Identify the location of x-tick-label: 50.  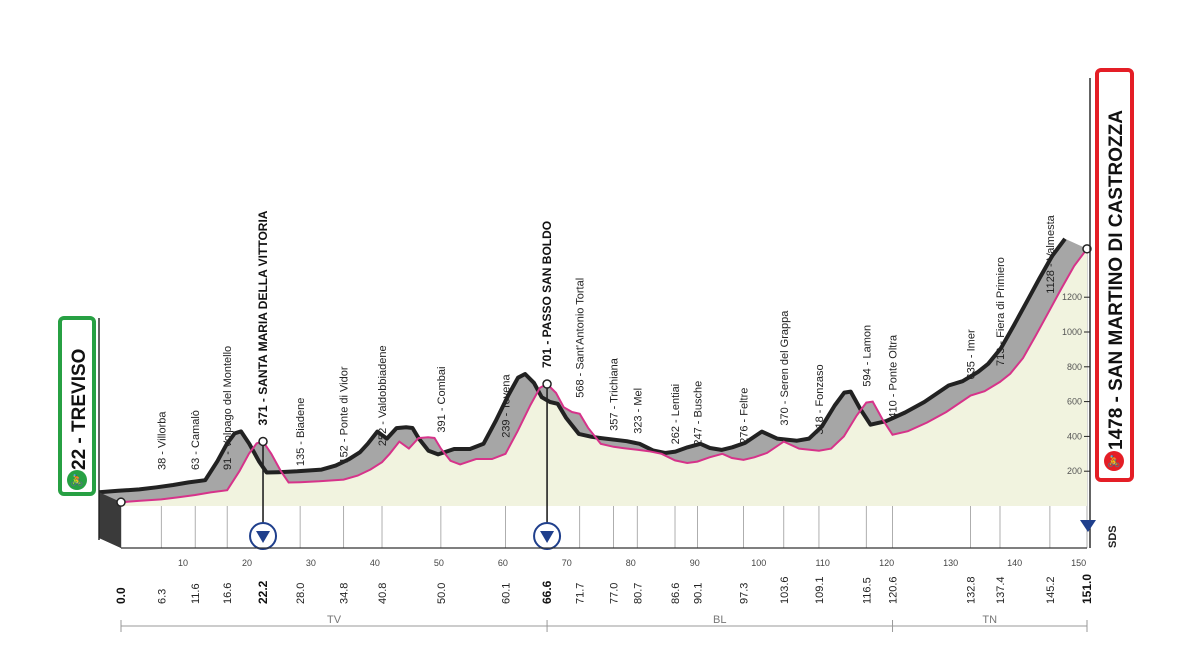
(439, 563).